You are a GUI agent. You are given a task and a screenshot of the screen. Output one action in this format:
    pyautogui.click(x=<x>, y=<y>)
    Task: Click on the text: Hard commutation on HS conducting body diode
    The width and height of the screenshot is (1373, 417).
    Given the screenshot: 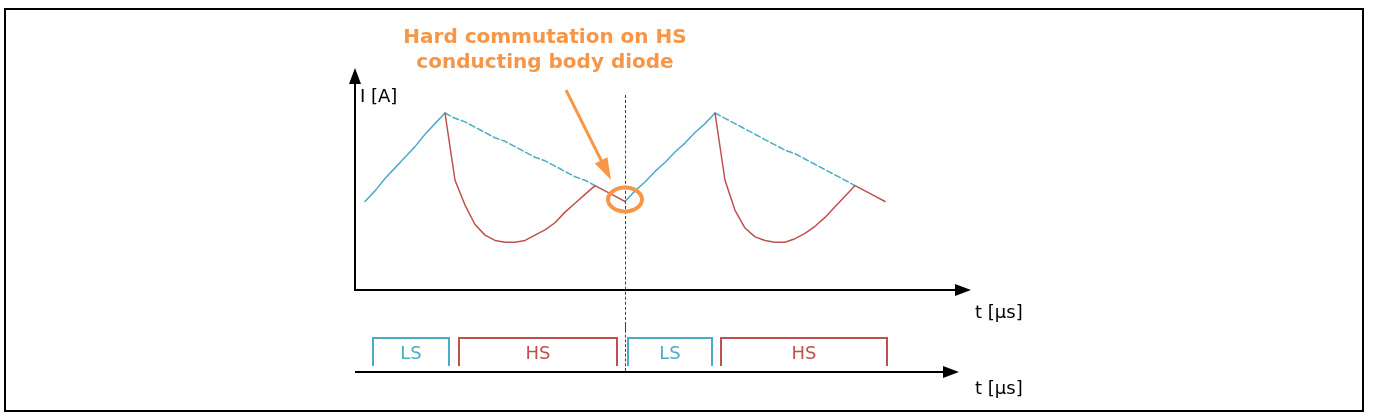 What is the action you would take?
    pyautogui.click(x=545, y=49)
    